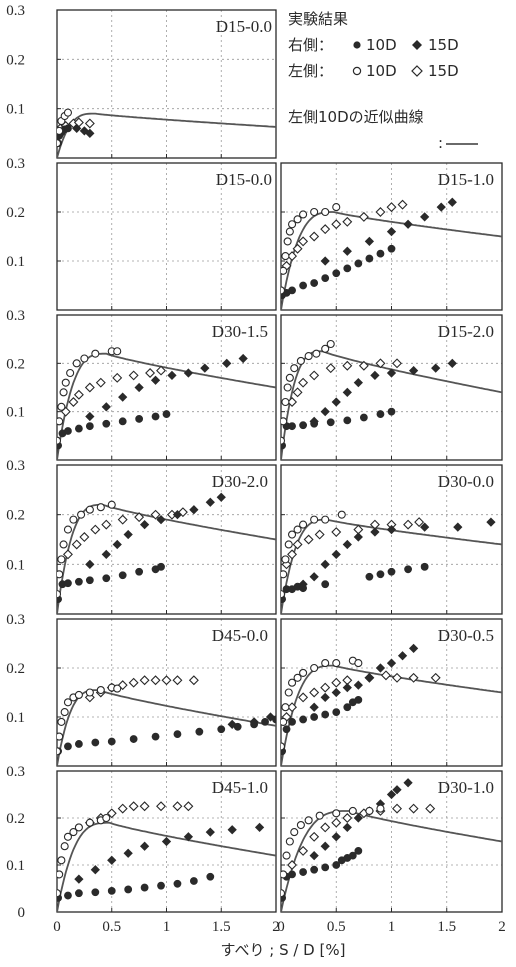 Image resolution: width=516 pixels, height=967 pixels. Describe the element at coordinates (166, 387) in the screenshot. I see `panel-D30-1.5: D30-1.5` at that location.